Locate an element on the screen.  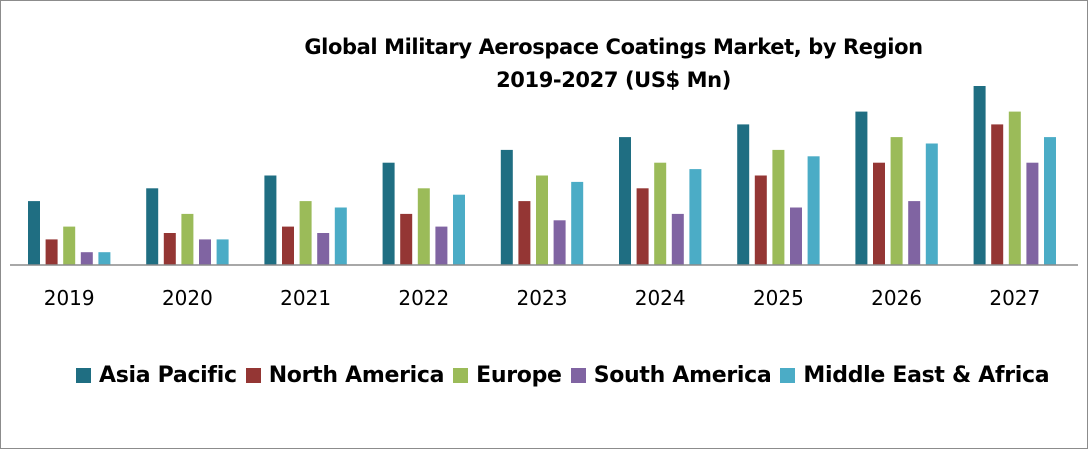
bar-north-america-2023 is located at coordinates (524, 233).